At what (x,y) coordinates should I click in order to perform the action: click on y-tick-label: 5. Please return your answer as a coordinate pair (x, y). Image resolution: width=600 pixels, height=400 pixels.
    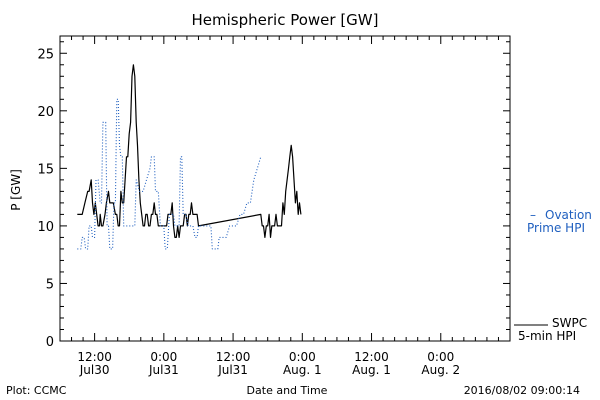
    Looking at the image, I should click on (50, 284).